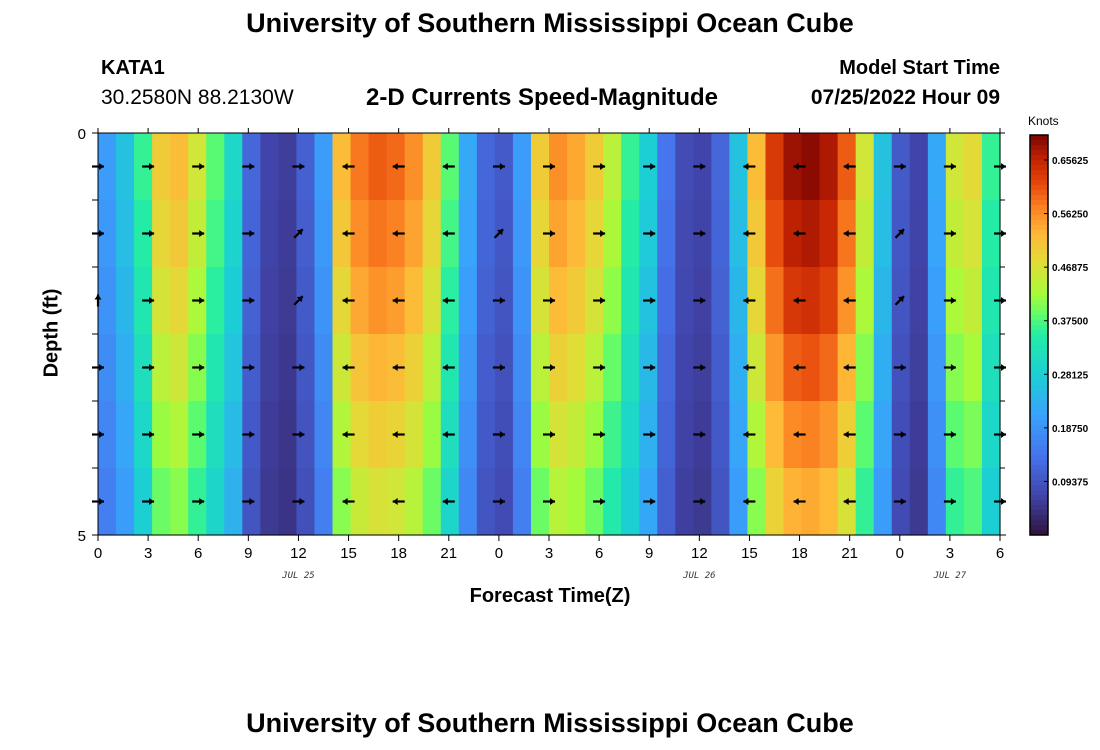  I want to click on x-tick-label: 18, so click(799, 553).